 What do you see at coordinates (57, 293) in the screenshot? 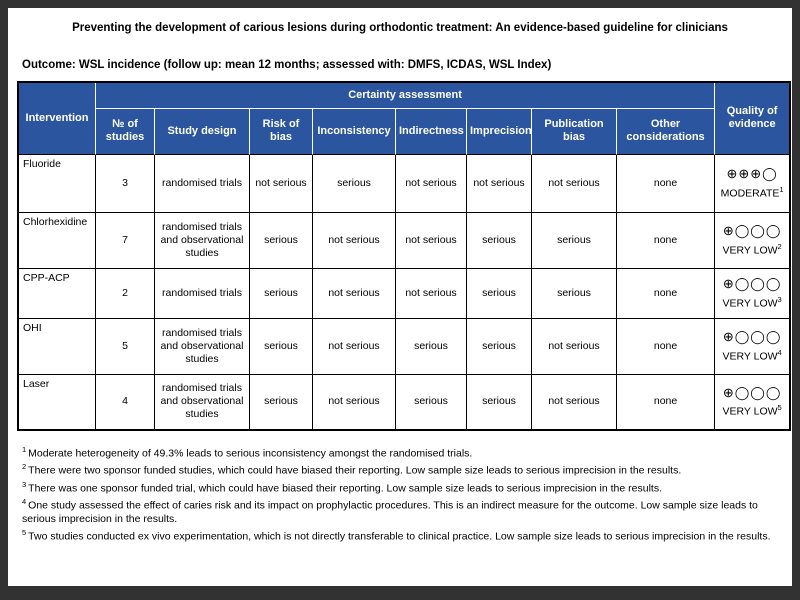
I see `cell-intervention: CPP-ACP` at bounding box center [57, 293].